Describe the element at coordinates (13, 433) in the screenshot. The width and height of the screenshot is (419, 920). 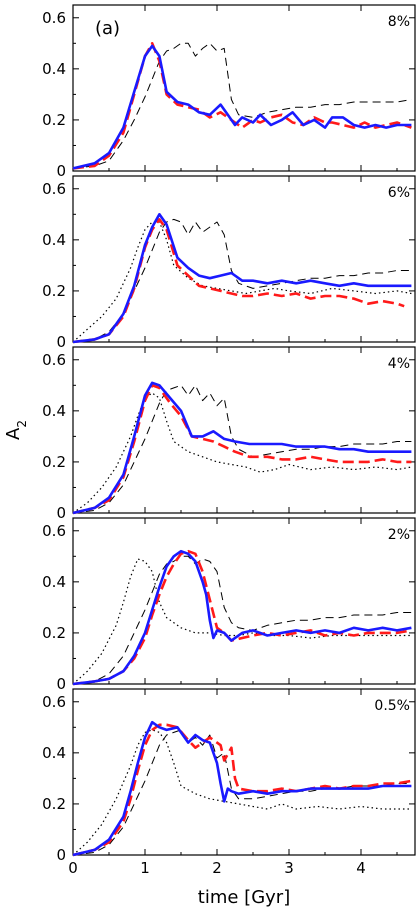
I see `y-axis-label-main: A` at that location.